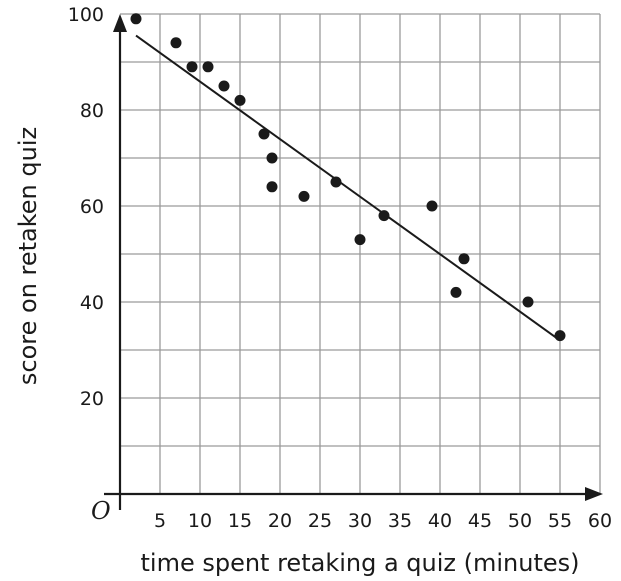 Image resolution: width=621 pixels, height=581 pixels. I want to click on x-tick-label: 25, so click(320, 521).